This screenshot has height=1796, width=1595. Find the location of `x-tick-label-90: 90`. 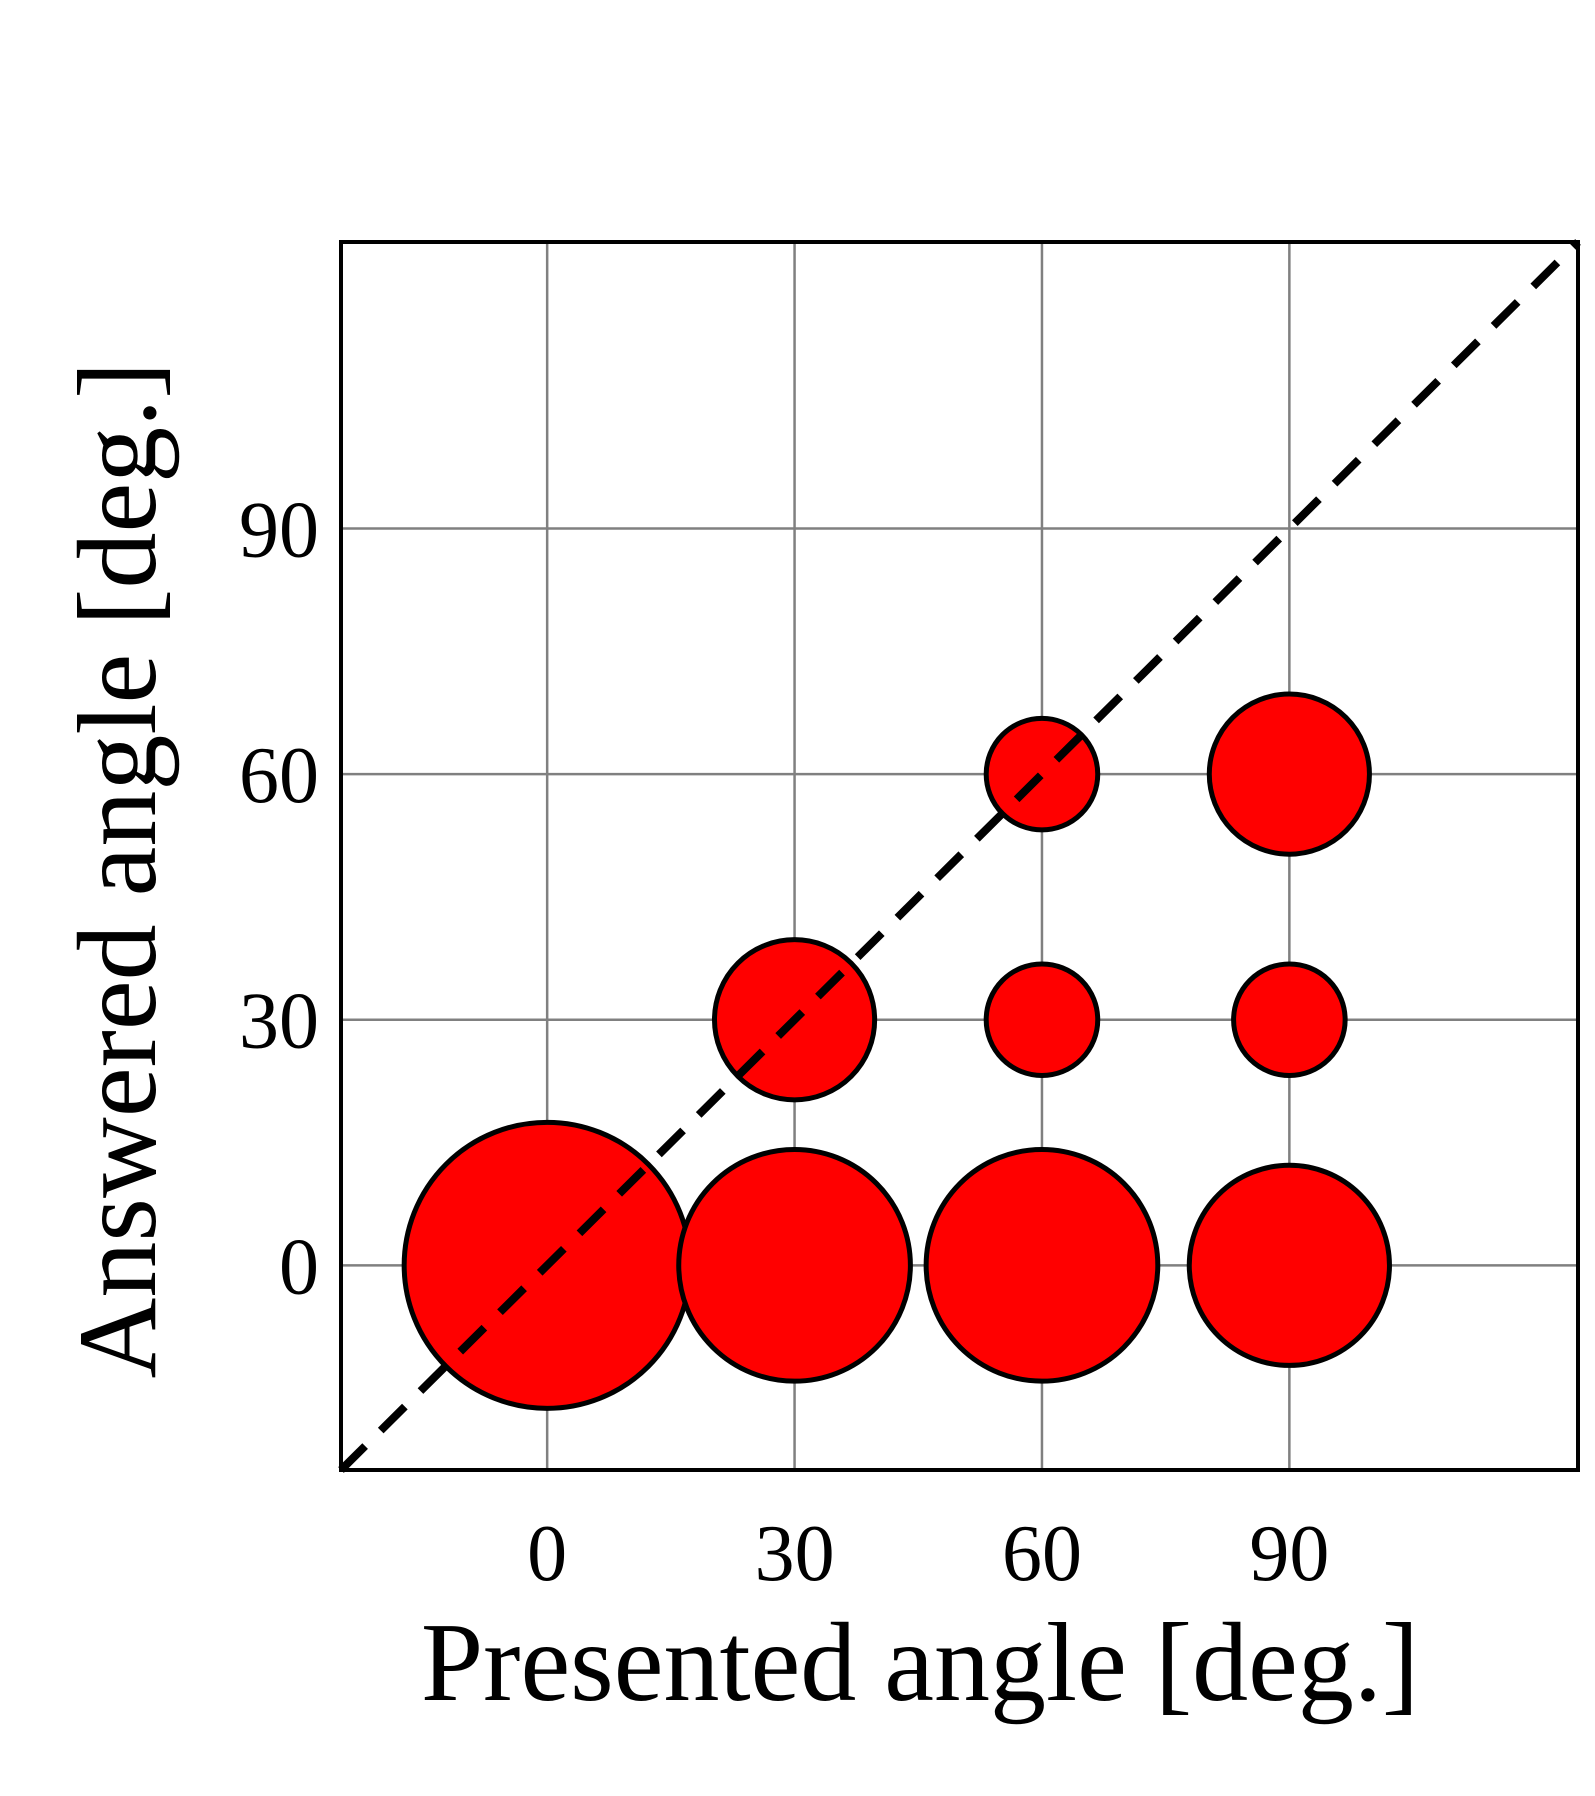

x-tick-label-90: 90 is located at coordinates (1289, 1554).